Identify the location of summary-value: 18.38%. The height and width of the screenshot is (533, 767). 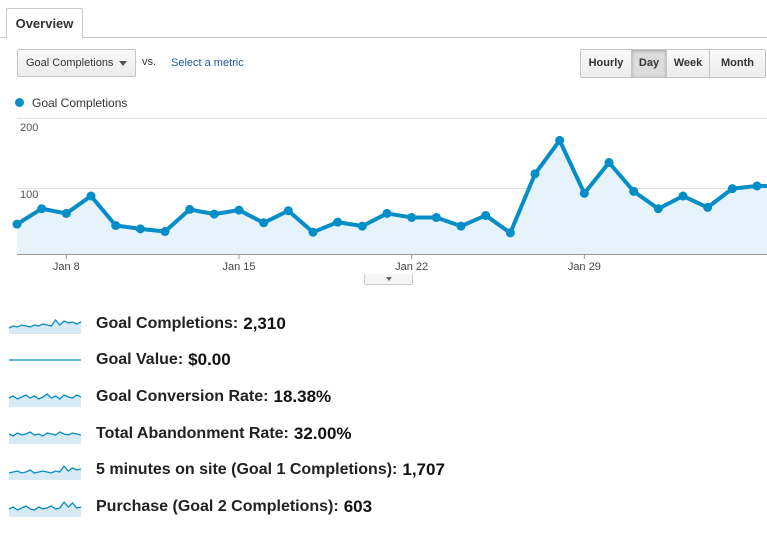
(302, 396).